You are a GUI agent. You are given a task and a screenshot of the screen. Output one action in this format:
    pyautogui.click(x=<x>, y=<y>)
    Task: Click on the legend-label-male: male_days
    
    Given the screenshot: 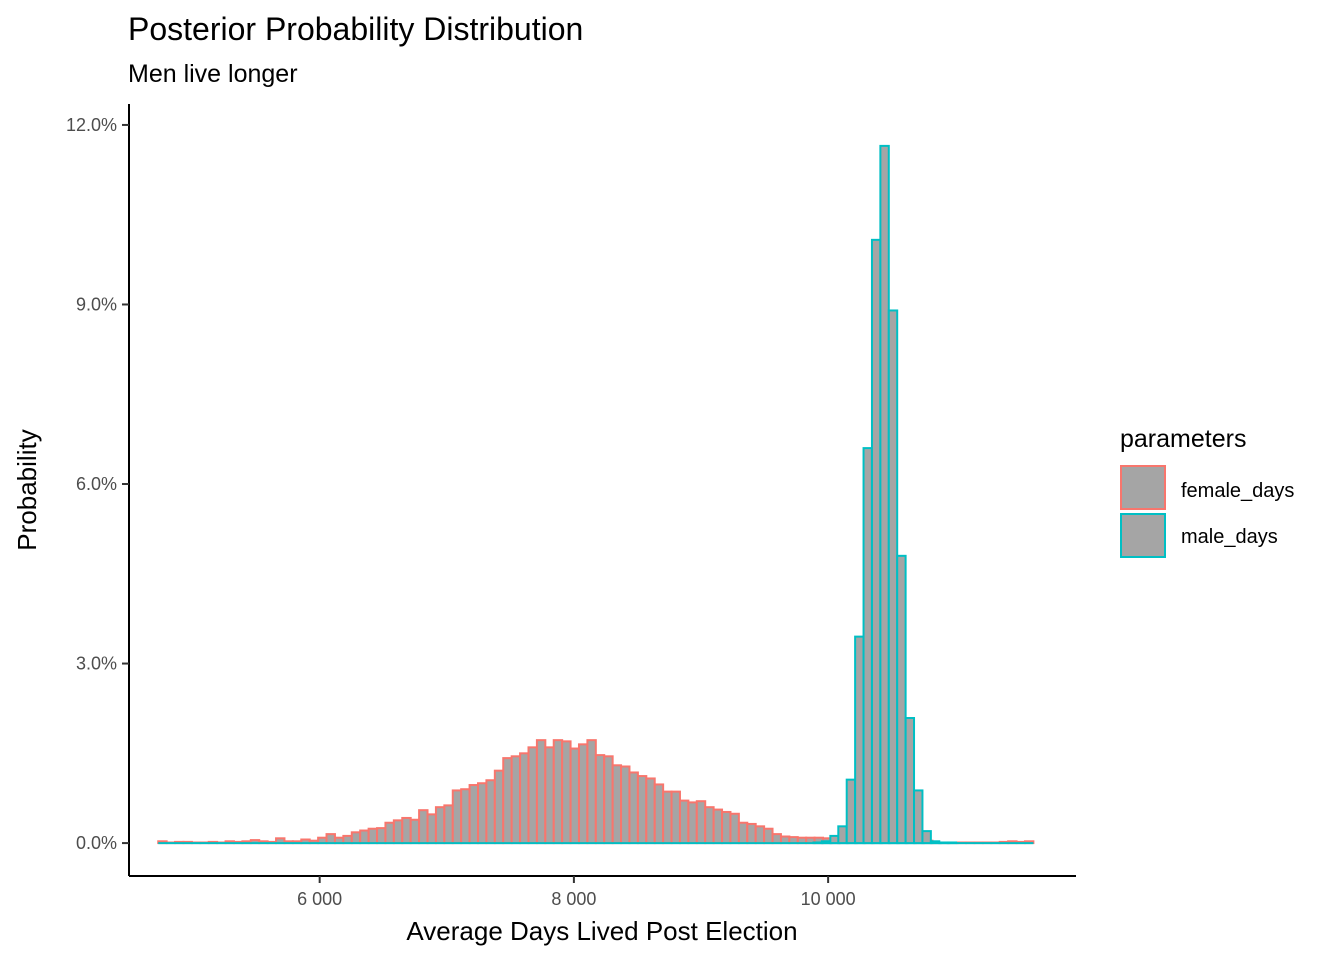 What is the action you would take?
    pyautogui.click(x=1229, y=537)
    